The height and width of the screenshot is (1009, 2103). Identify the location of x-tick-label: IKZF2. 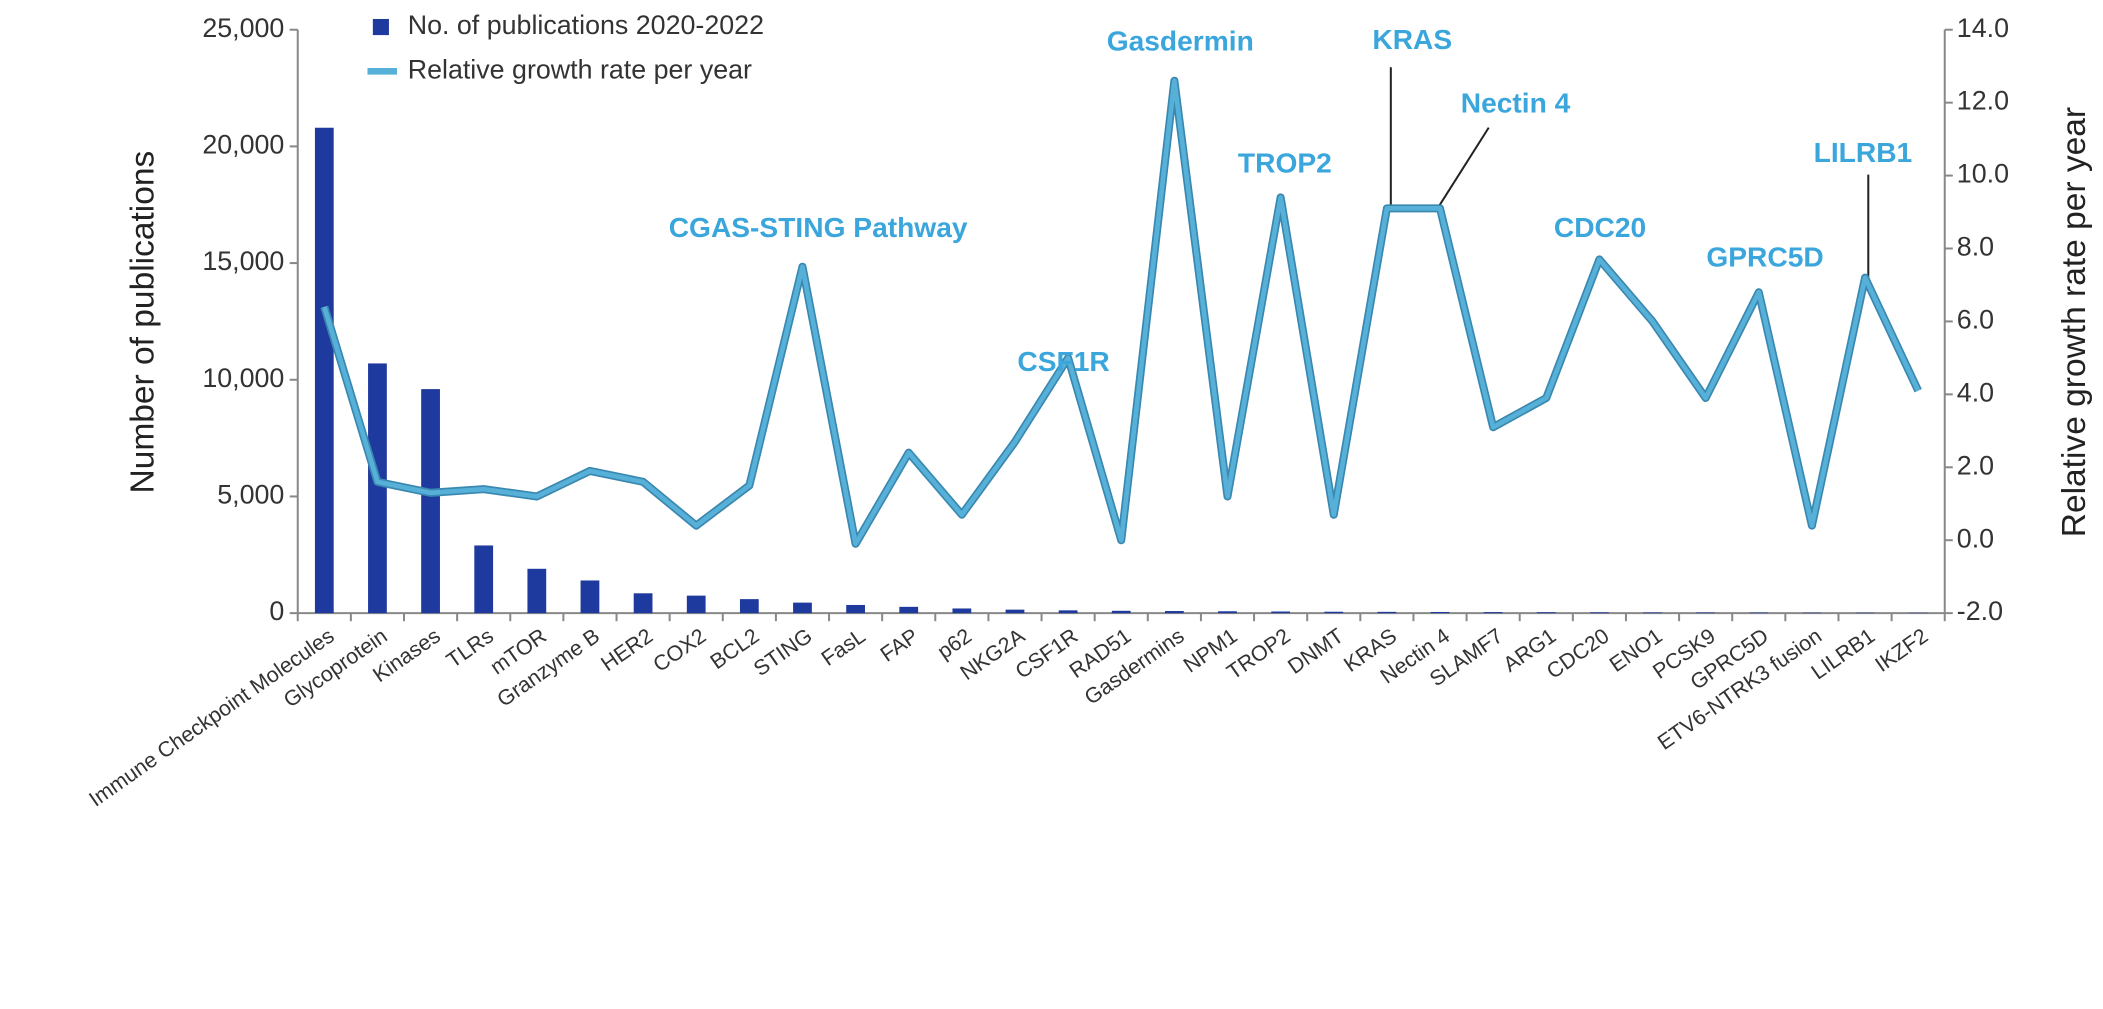
(1902, 650).